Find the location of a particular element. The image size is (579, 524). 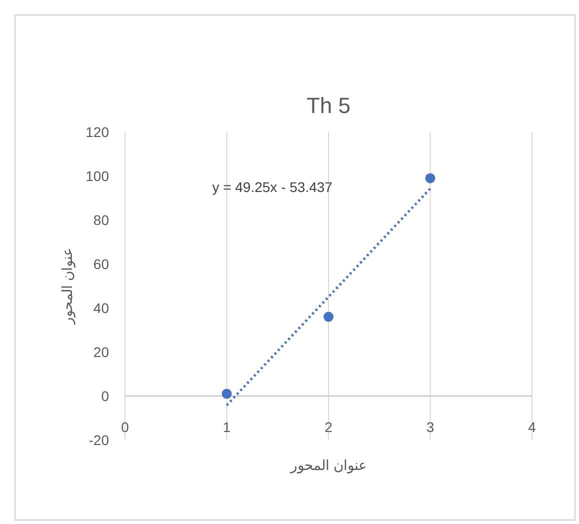

x-tick-label: 4 is located at coordinates (532, 427).